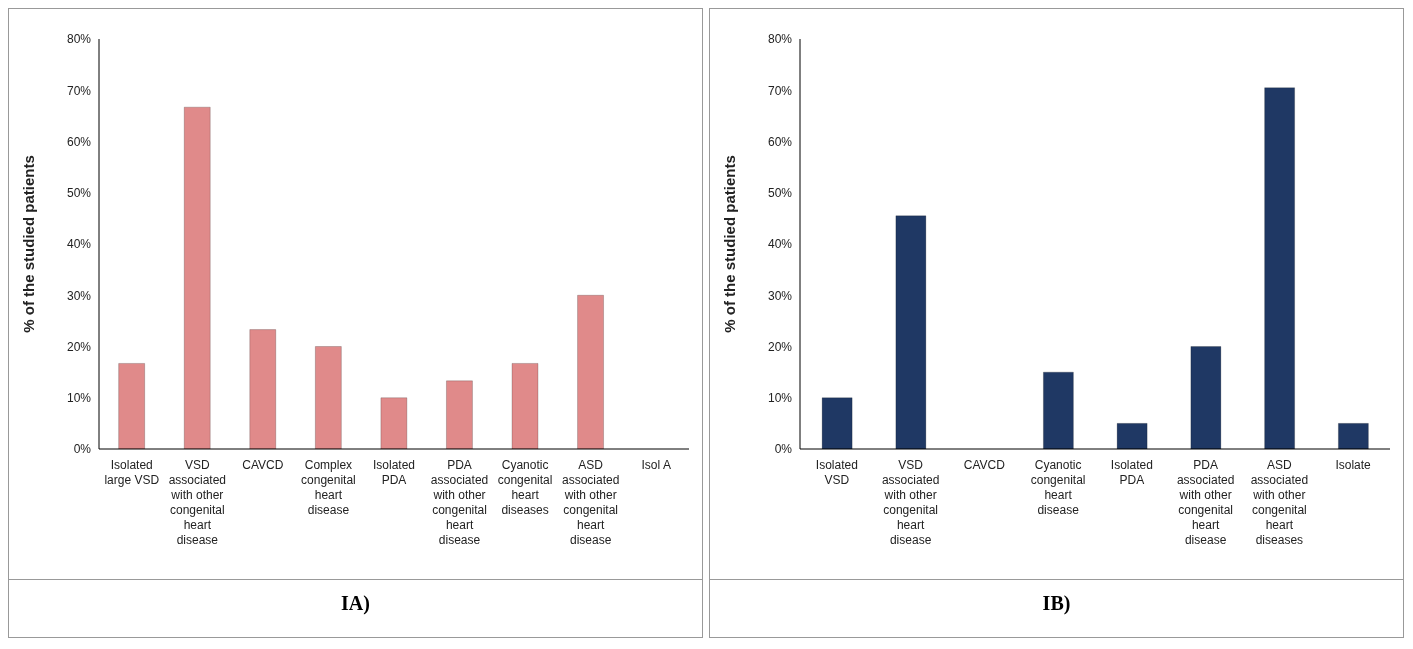  Describe the element at coordinates (132, 472) in the screenshot. I see `x-tick-label: Isolated large VSD` at that location.